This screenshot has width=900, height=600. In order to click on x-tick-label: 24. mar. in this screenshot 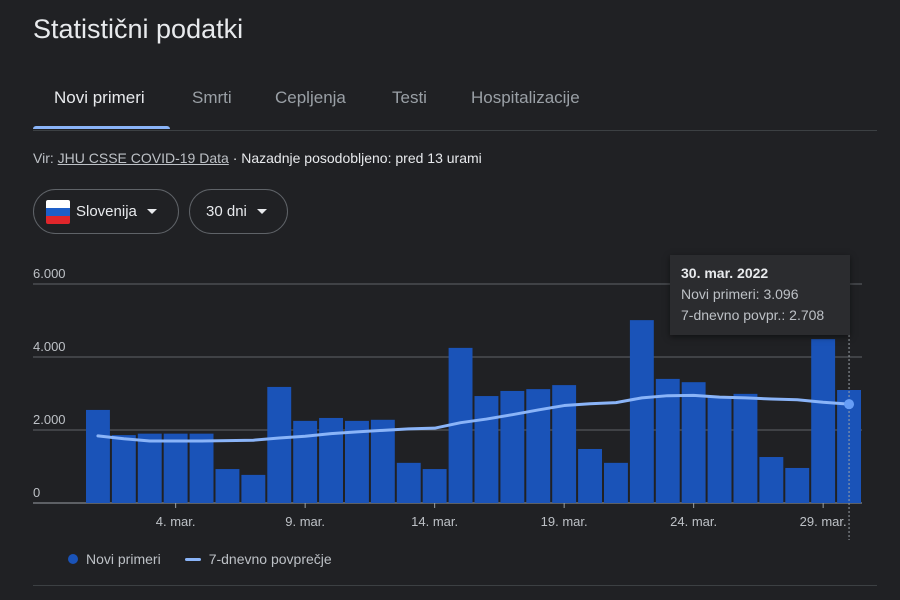, I will do `click(693, 521)`.